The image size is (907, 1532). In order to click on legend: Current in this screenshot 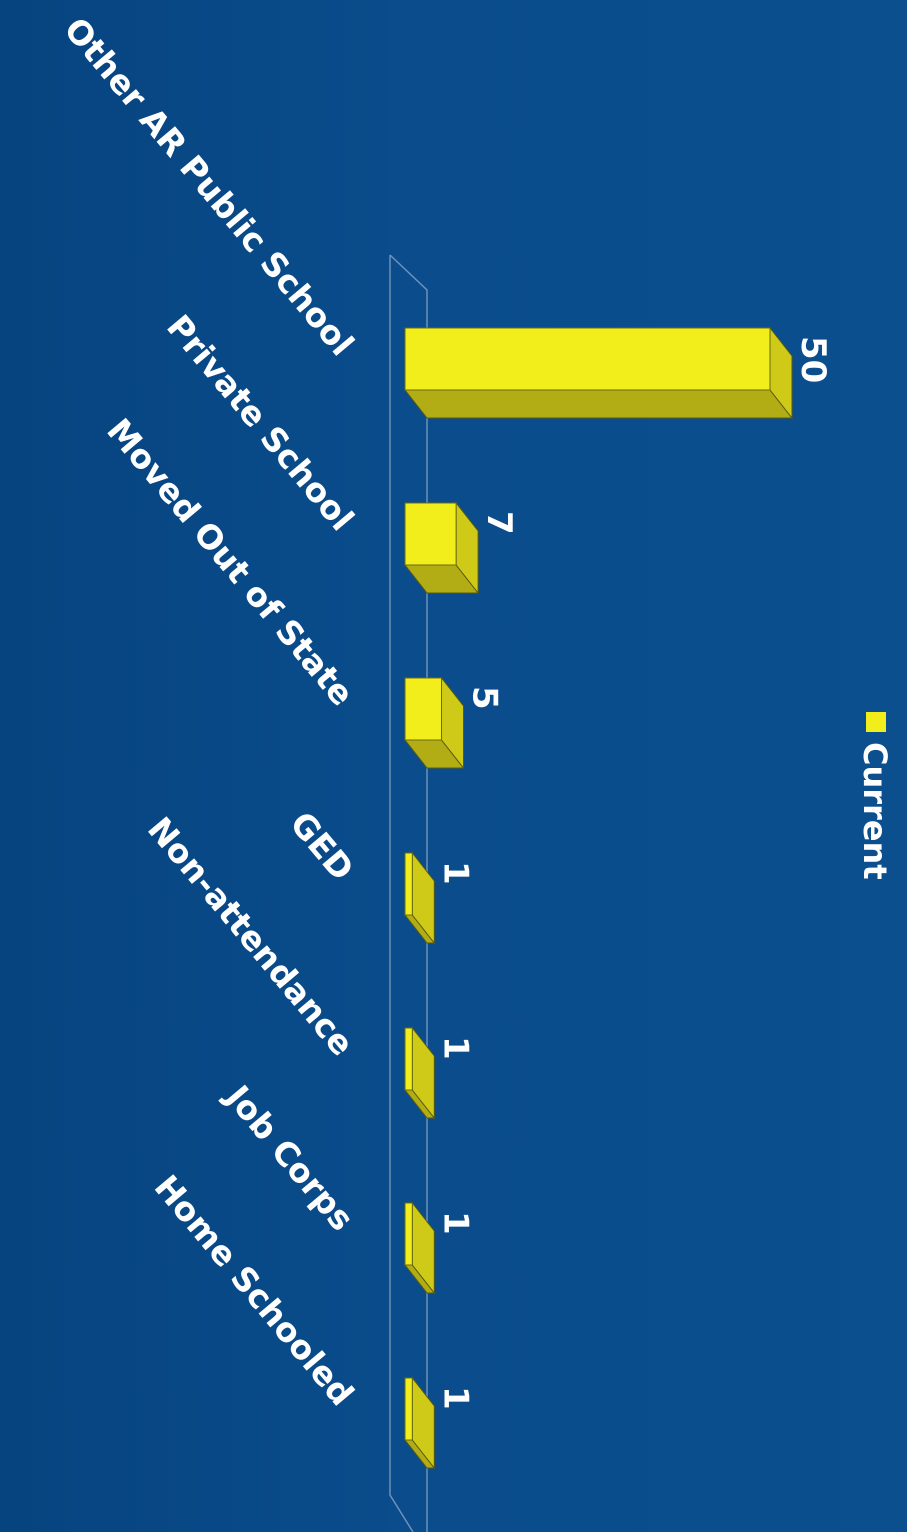, I will do `click(875, 796)`.